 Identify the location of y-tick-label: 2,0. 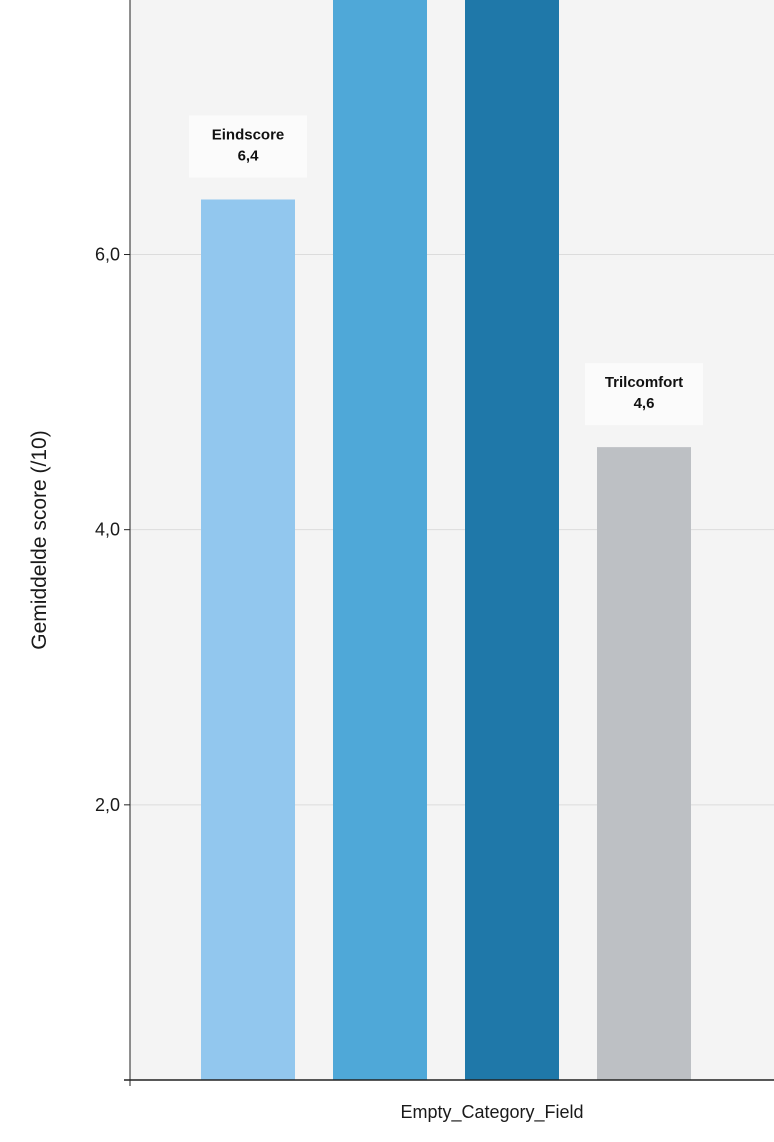
(107, 805).